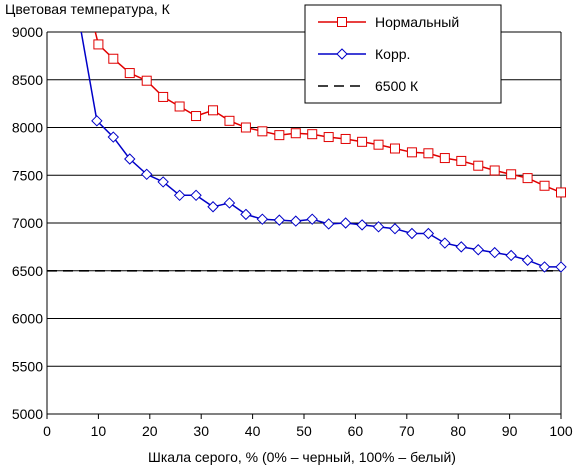 The image size is (573, 467). I want to click on y-tick-label-7500: 7500, so click(27, 175).